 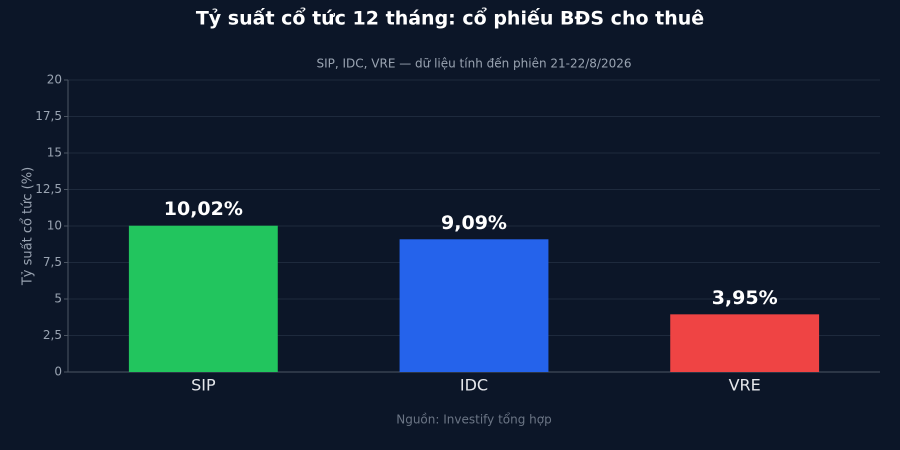 What do you see at coordinates (474, 385) in the screenshot?
I see `x-tick-label: IDC` at bounding box center [474, 385].